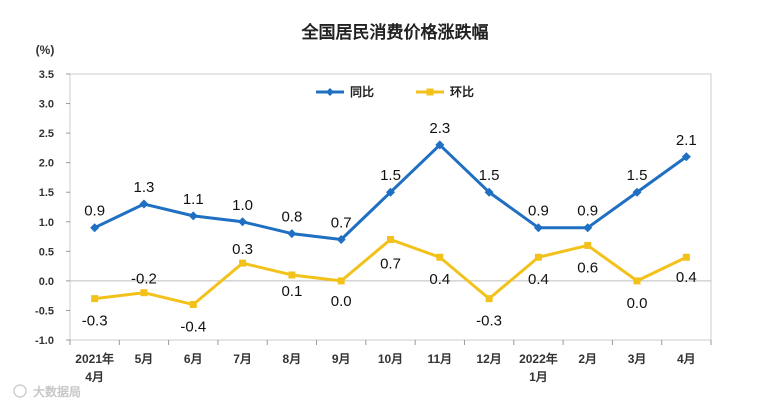  I want to click on x-tick-label-line: 7月, so click(242, 359).